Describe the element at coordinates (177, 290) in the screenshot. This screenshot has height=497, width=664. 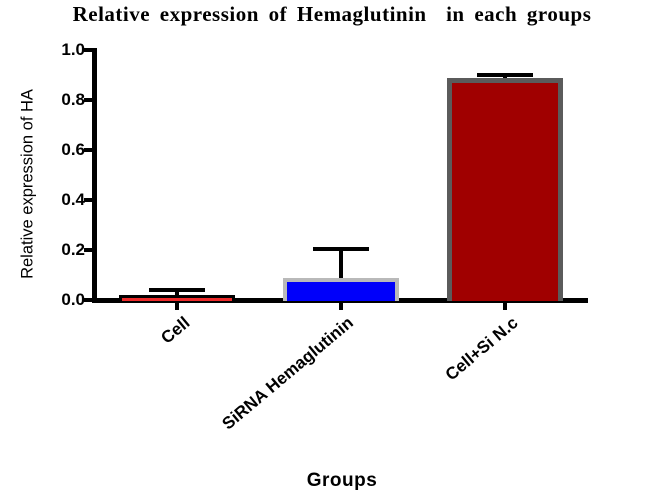
I see `error-bar-cap-cell` at that location.